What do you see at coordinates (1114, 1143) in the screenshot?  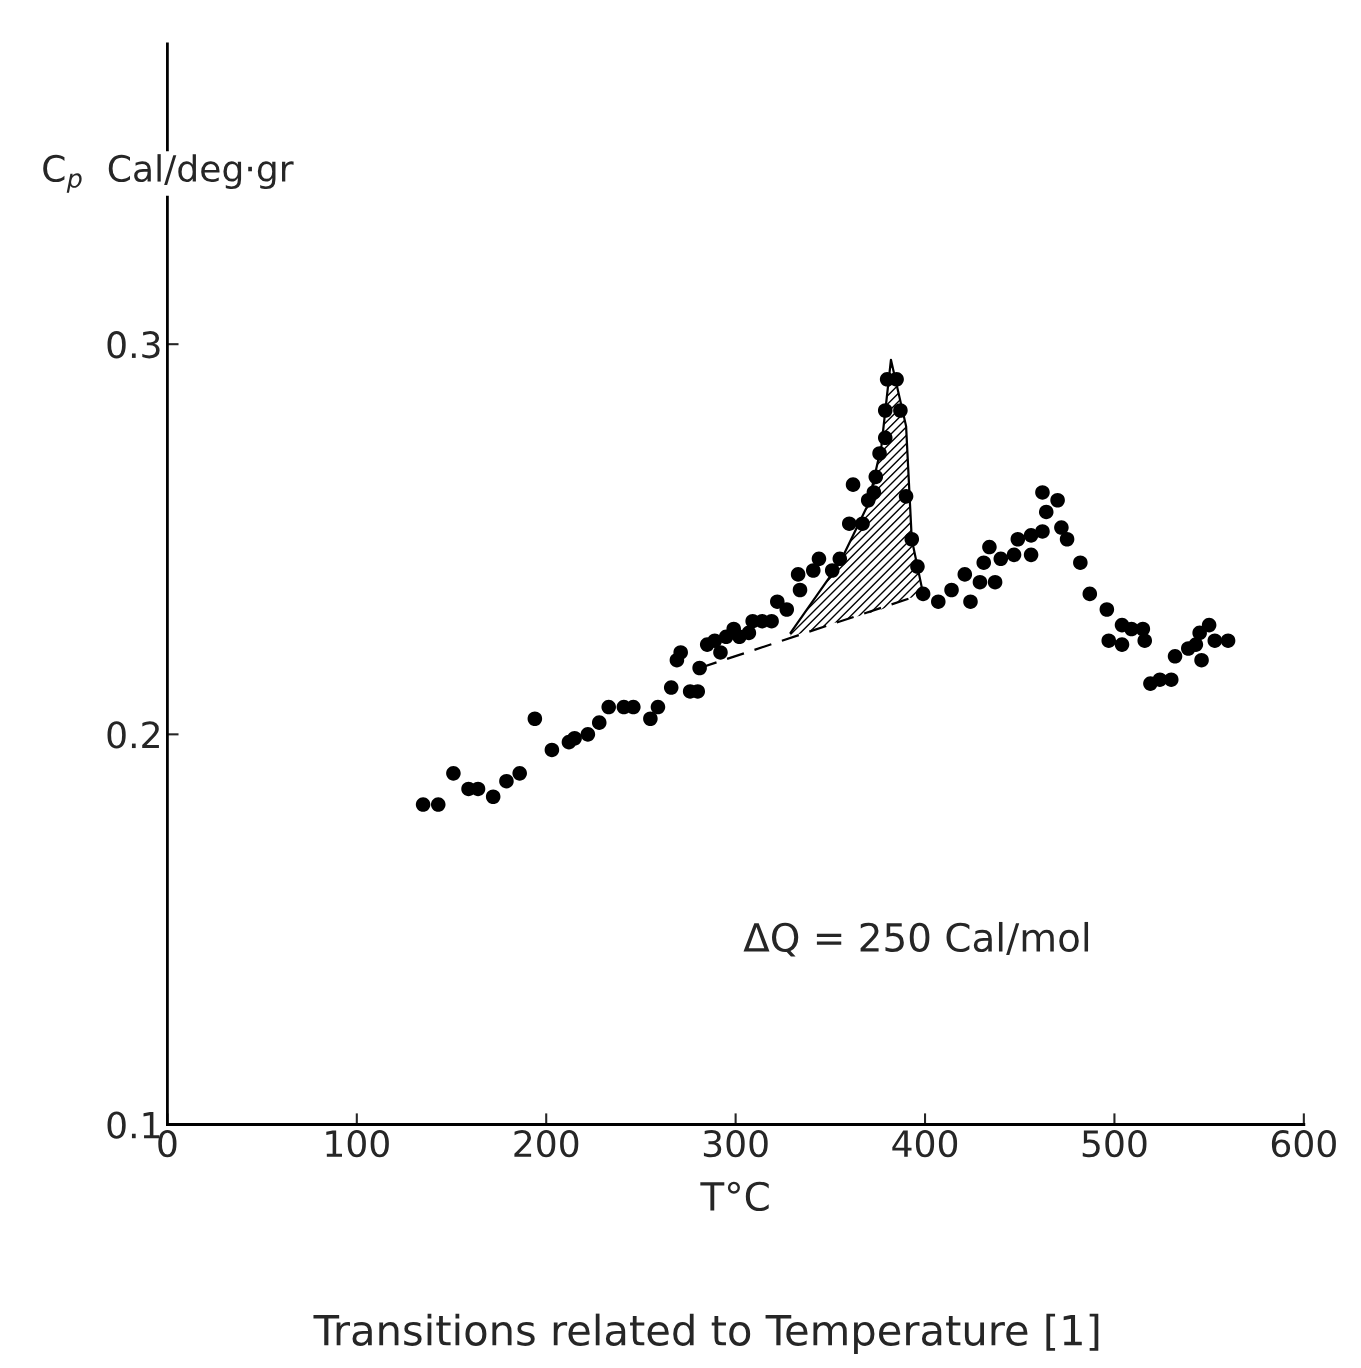 I see `x-tick-label: 500` at bounding box center [1114, 1143].